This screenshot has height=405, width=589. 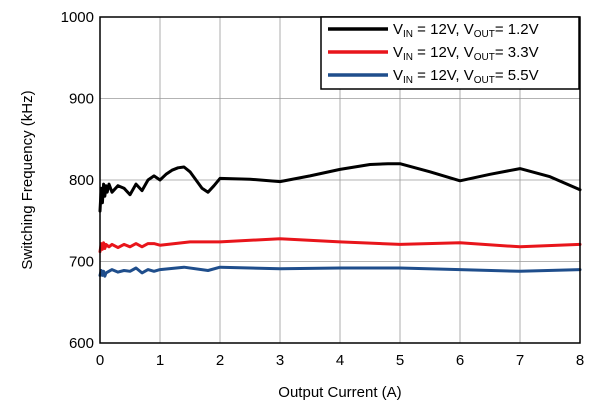 What do you see at coordinates (280, 360) in the screenshot?
I see `x-tick-label: 3` at bounding box center [280, 360].